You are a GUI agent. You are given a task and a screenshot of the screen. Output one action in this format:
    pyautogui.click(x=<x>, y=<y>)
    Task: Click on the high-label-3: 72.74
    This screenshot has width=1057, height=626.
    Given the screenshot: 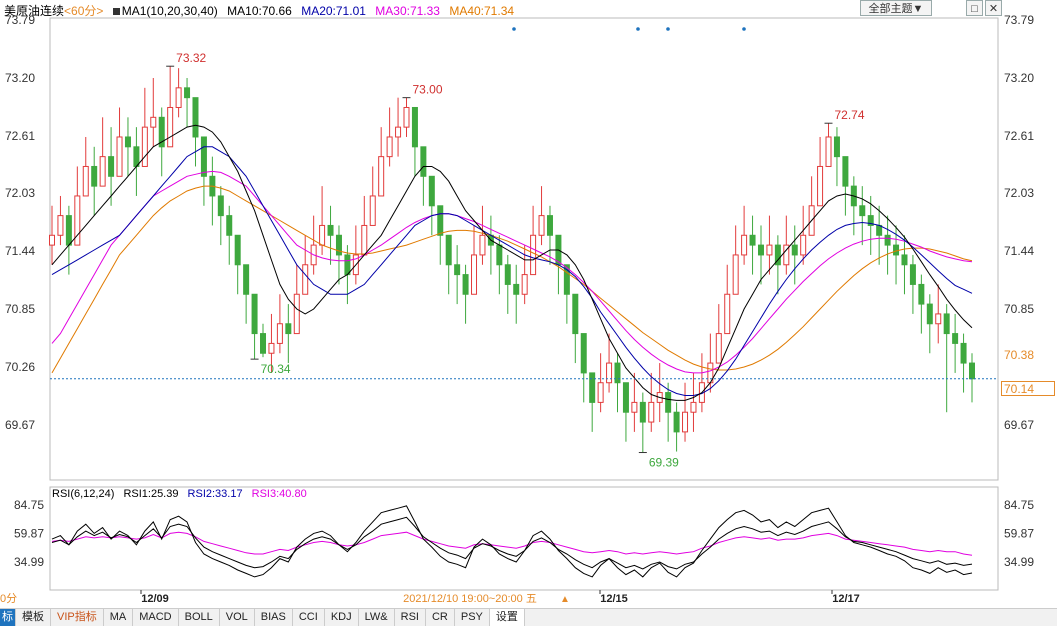 What is the action you would take?
    pyautogui.click(x=850, y=115)
    